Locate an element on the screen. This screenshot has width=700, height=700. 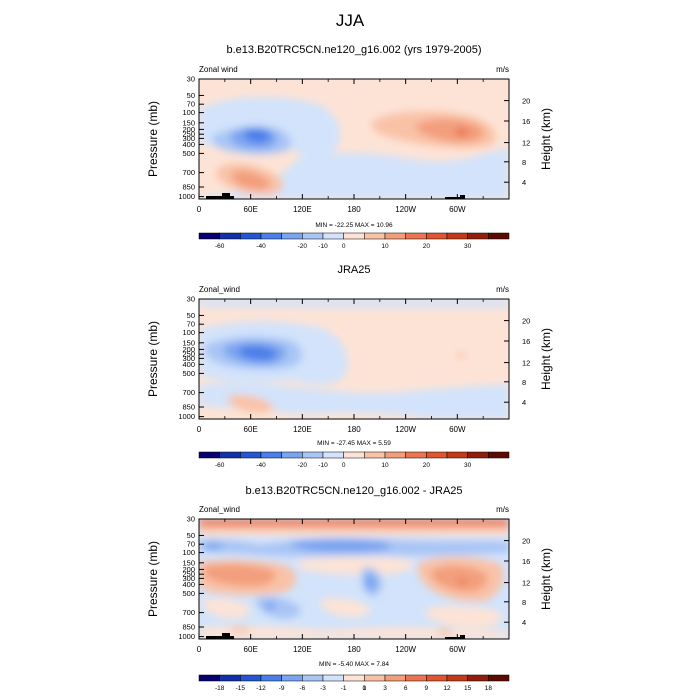
colorbar-label: 6 is located at coordinates (406, 688).